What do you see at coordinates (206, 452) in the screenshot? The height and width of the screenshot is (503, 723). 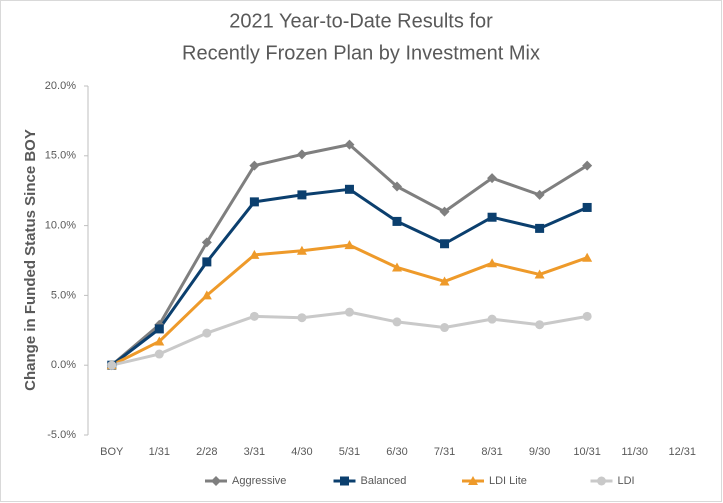 I see `x-tick-label: 2/28` at bounding box center [206, 452].